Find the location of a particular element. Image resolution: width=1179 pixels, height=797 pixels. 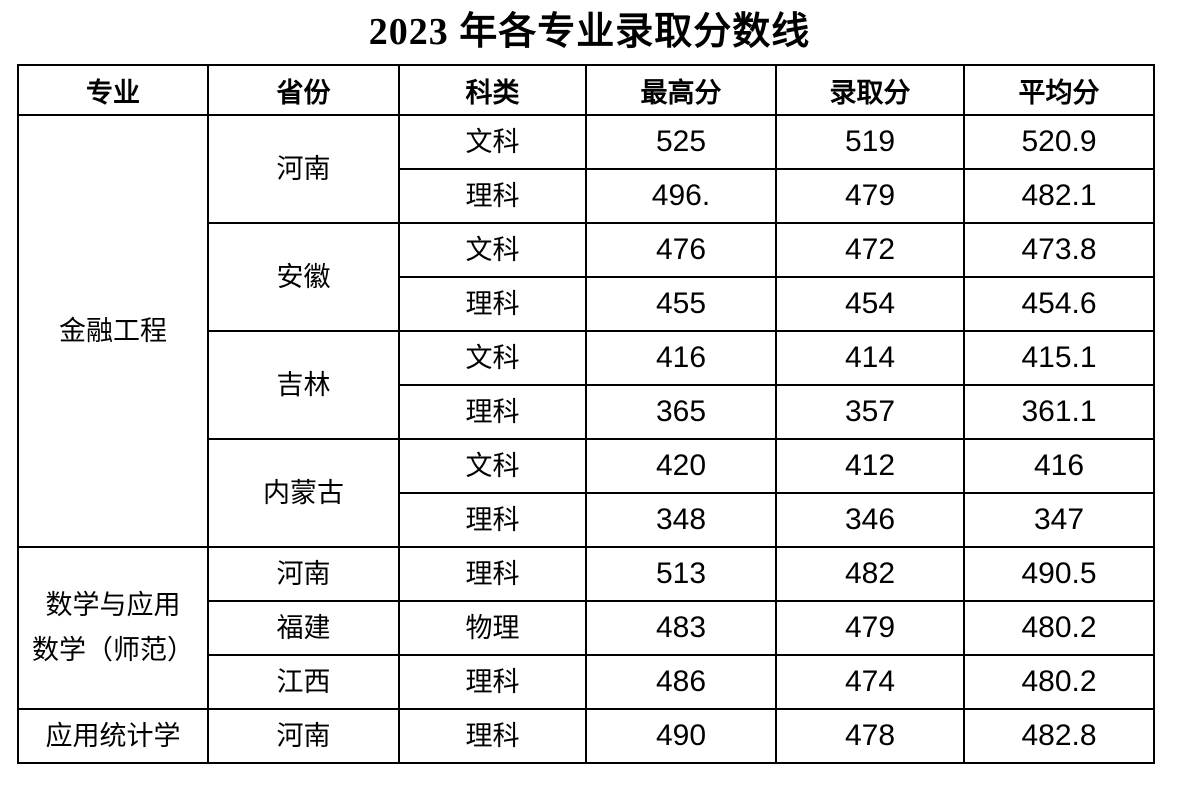

province-cell: 内蒙古 is located at coordinates (303, 493).